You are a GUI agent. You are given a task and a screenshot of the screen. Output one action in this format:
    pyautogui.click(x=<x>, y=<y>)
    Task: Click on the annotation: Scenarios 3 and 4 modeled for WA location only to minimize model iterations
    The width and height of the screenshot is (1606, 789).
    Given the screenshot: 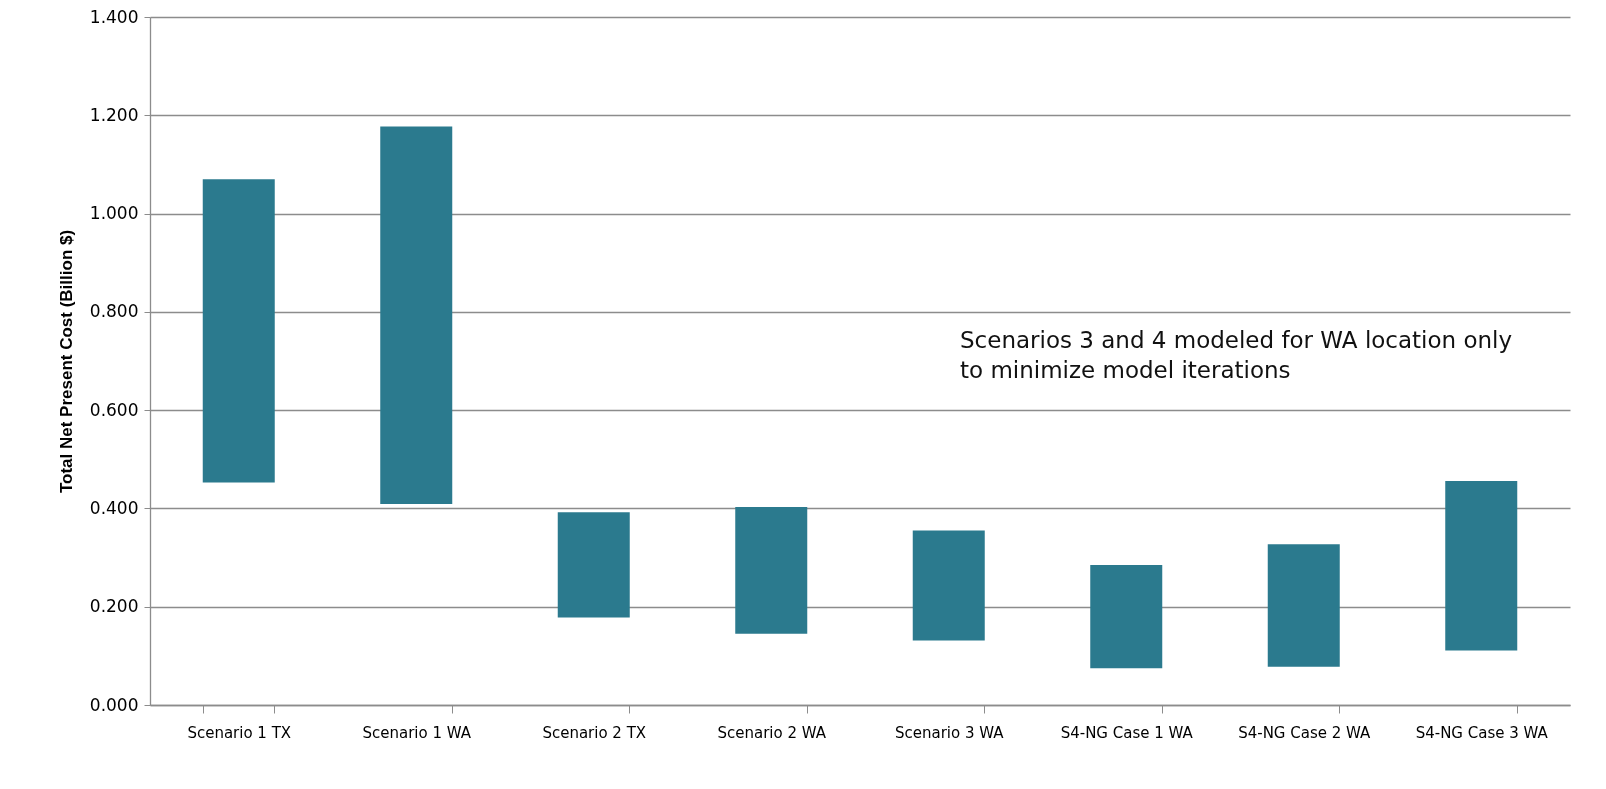 What is the action you would take?
    pyautogui.click(x=1237, y=355)
    